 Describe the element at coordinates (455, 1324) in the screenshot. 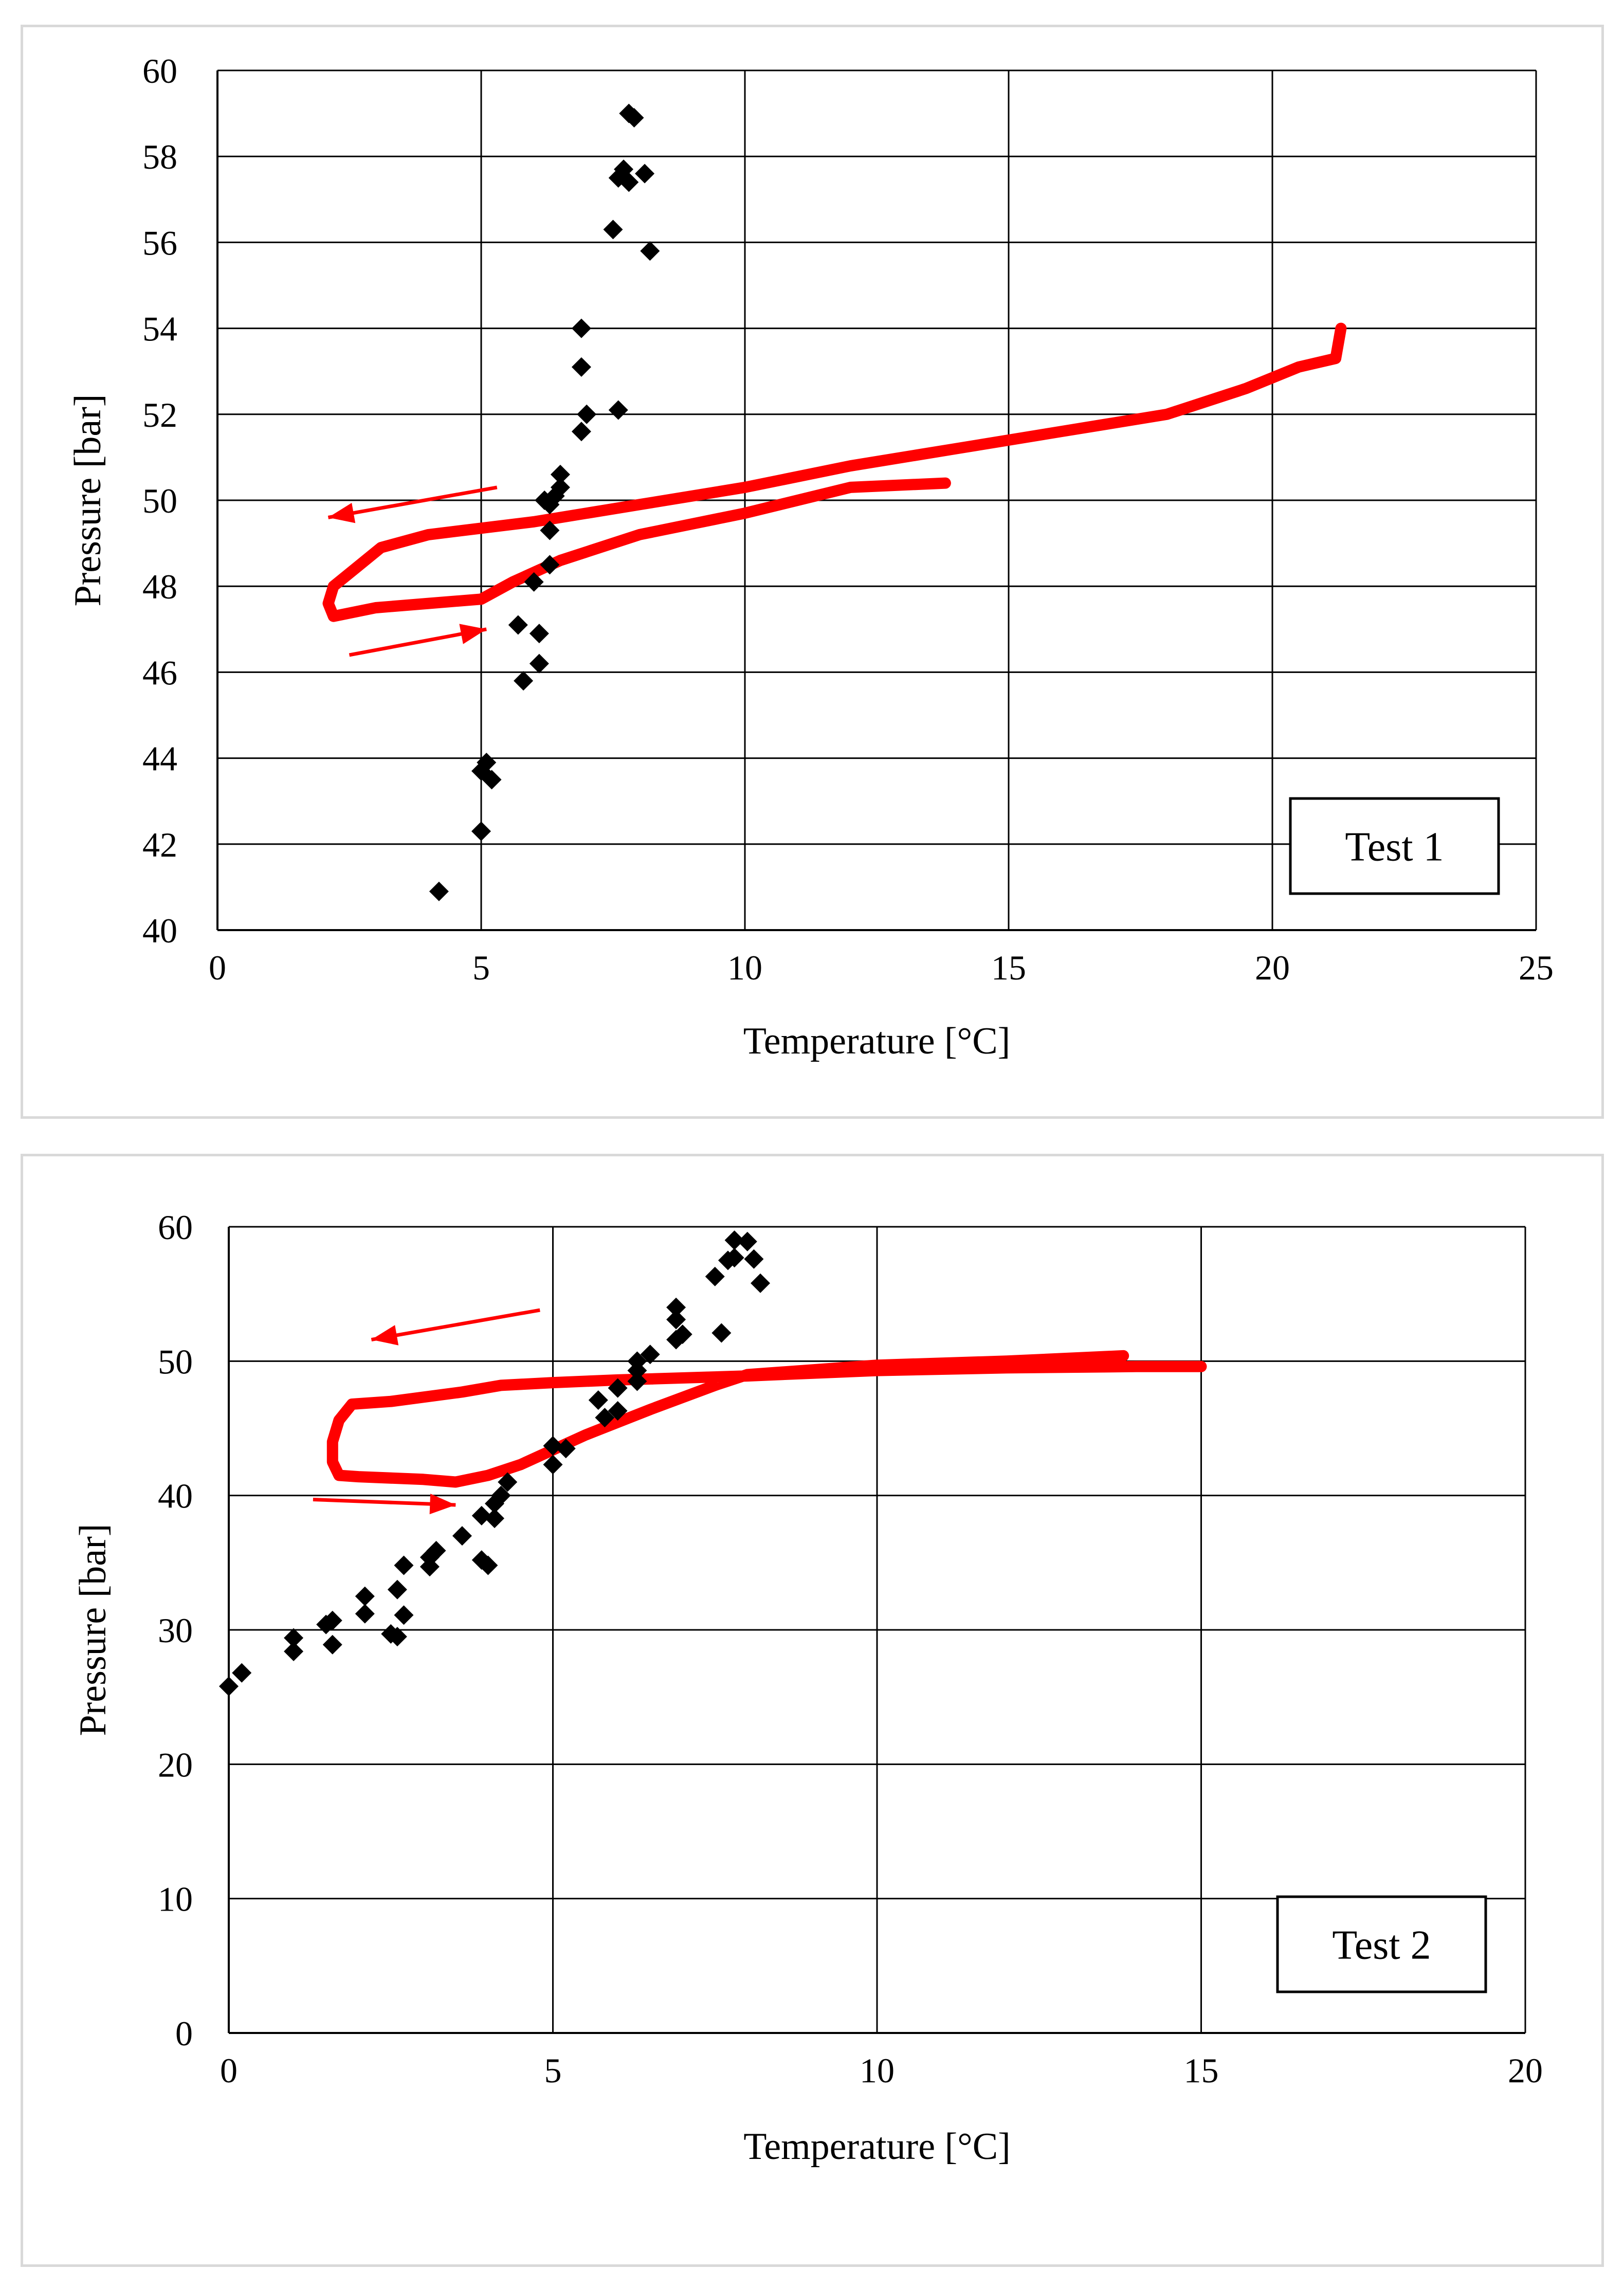

I see `direction-arrow-0-shaft` at that location.